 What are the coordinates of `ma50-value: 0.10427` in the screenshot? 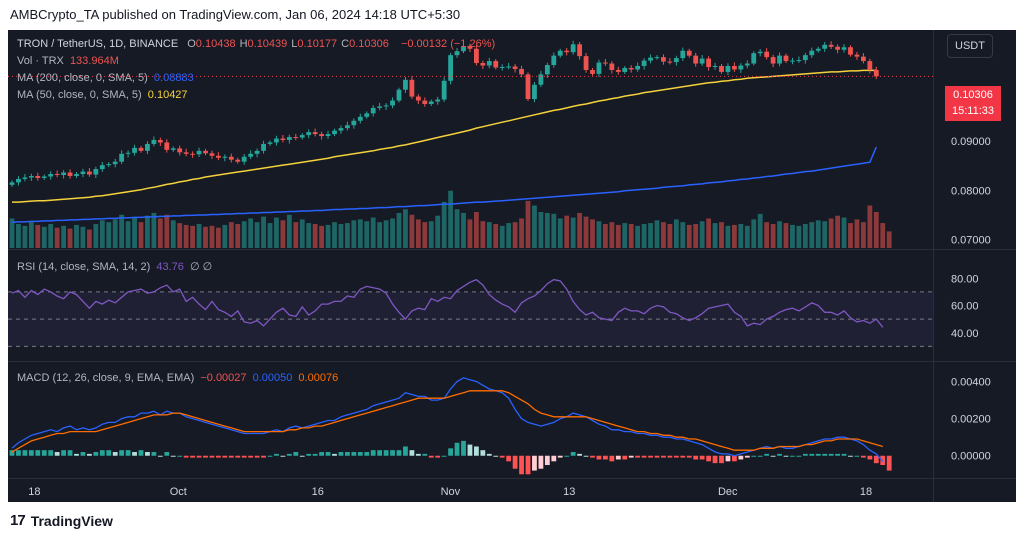 It's located at (167, 95).